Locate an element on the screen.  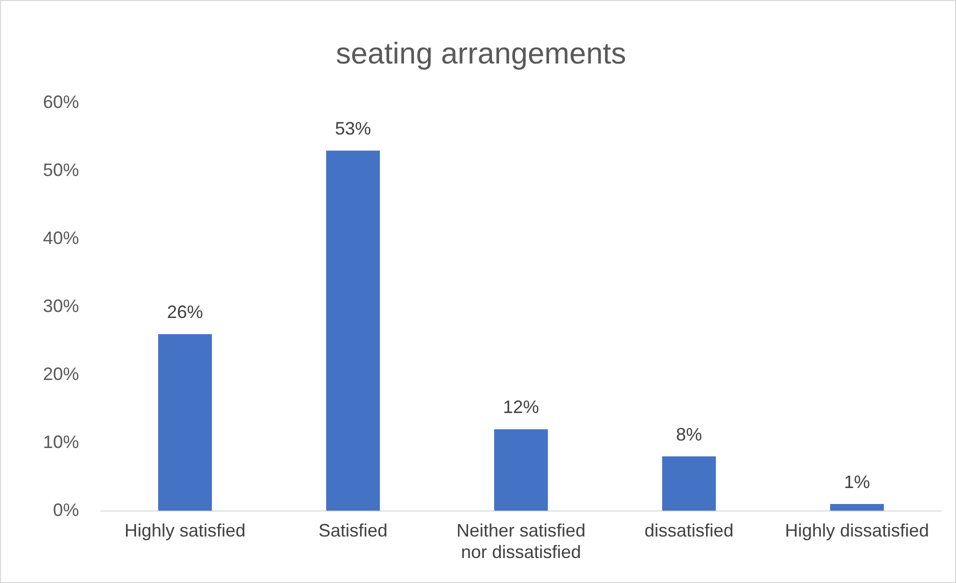
data-label: 53% is located at coordinates (353, 128).